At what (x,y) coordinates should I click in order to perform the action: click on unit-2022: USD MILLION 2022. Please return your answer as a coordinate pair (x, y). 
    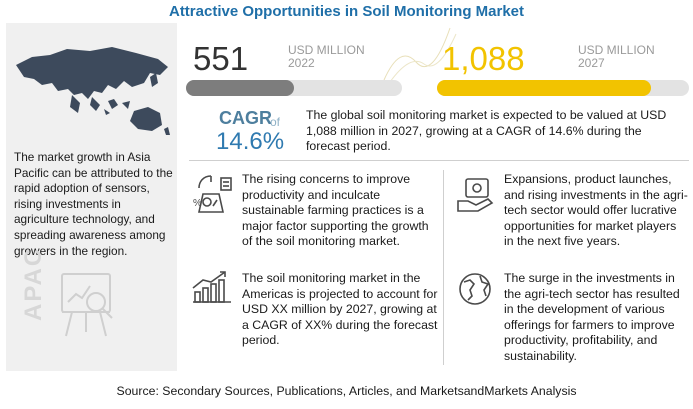
    Looking at the image, I should click on (326, 57).